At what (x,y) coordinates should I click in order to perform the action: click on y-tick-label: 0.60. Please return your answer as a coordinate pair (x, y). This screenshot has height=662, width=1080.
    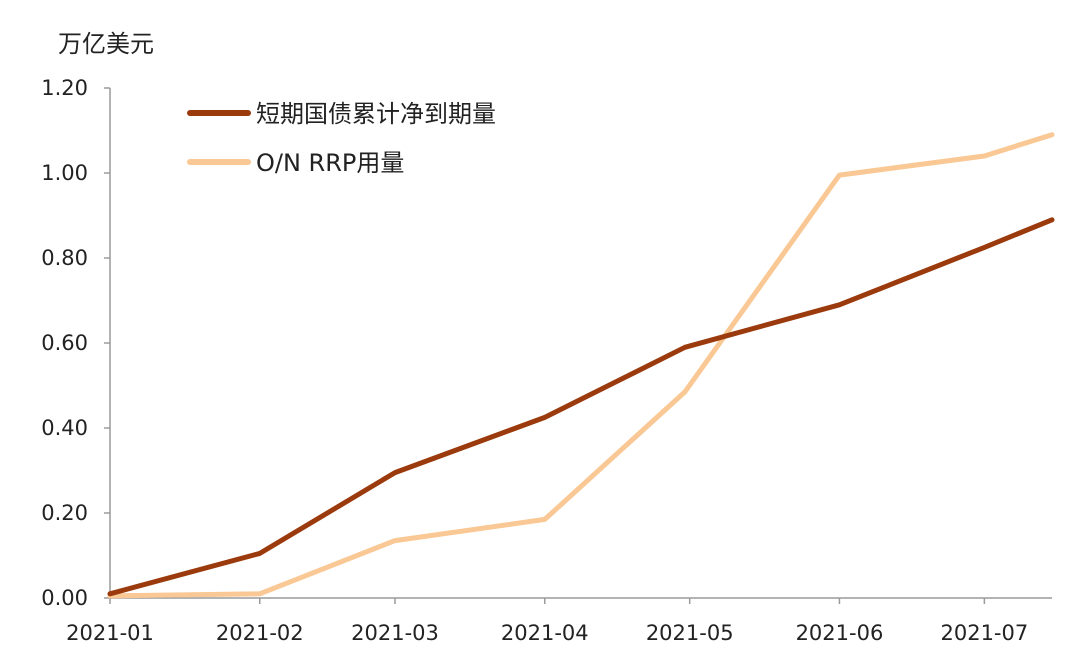
    Looking at the image, I should click on (64, 343).